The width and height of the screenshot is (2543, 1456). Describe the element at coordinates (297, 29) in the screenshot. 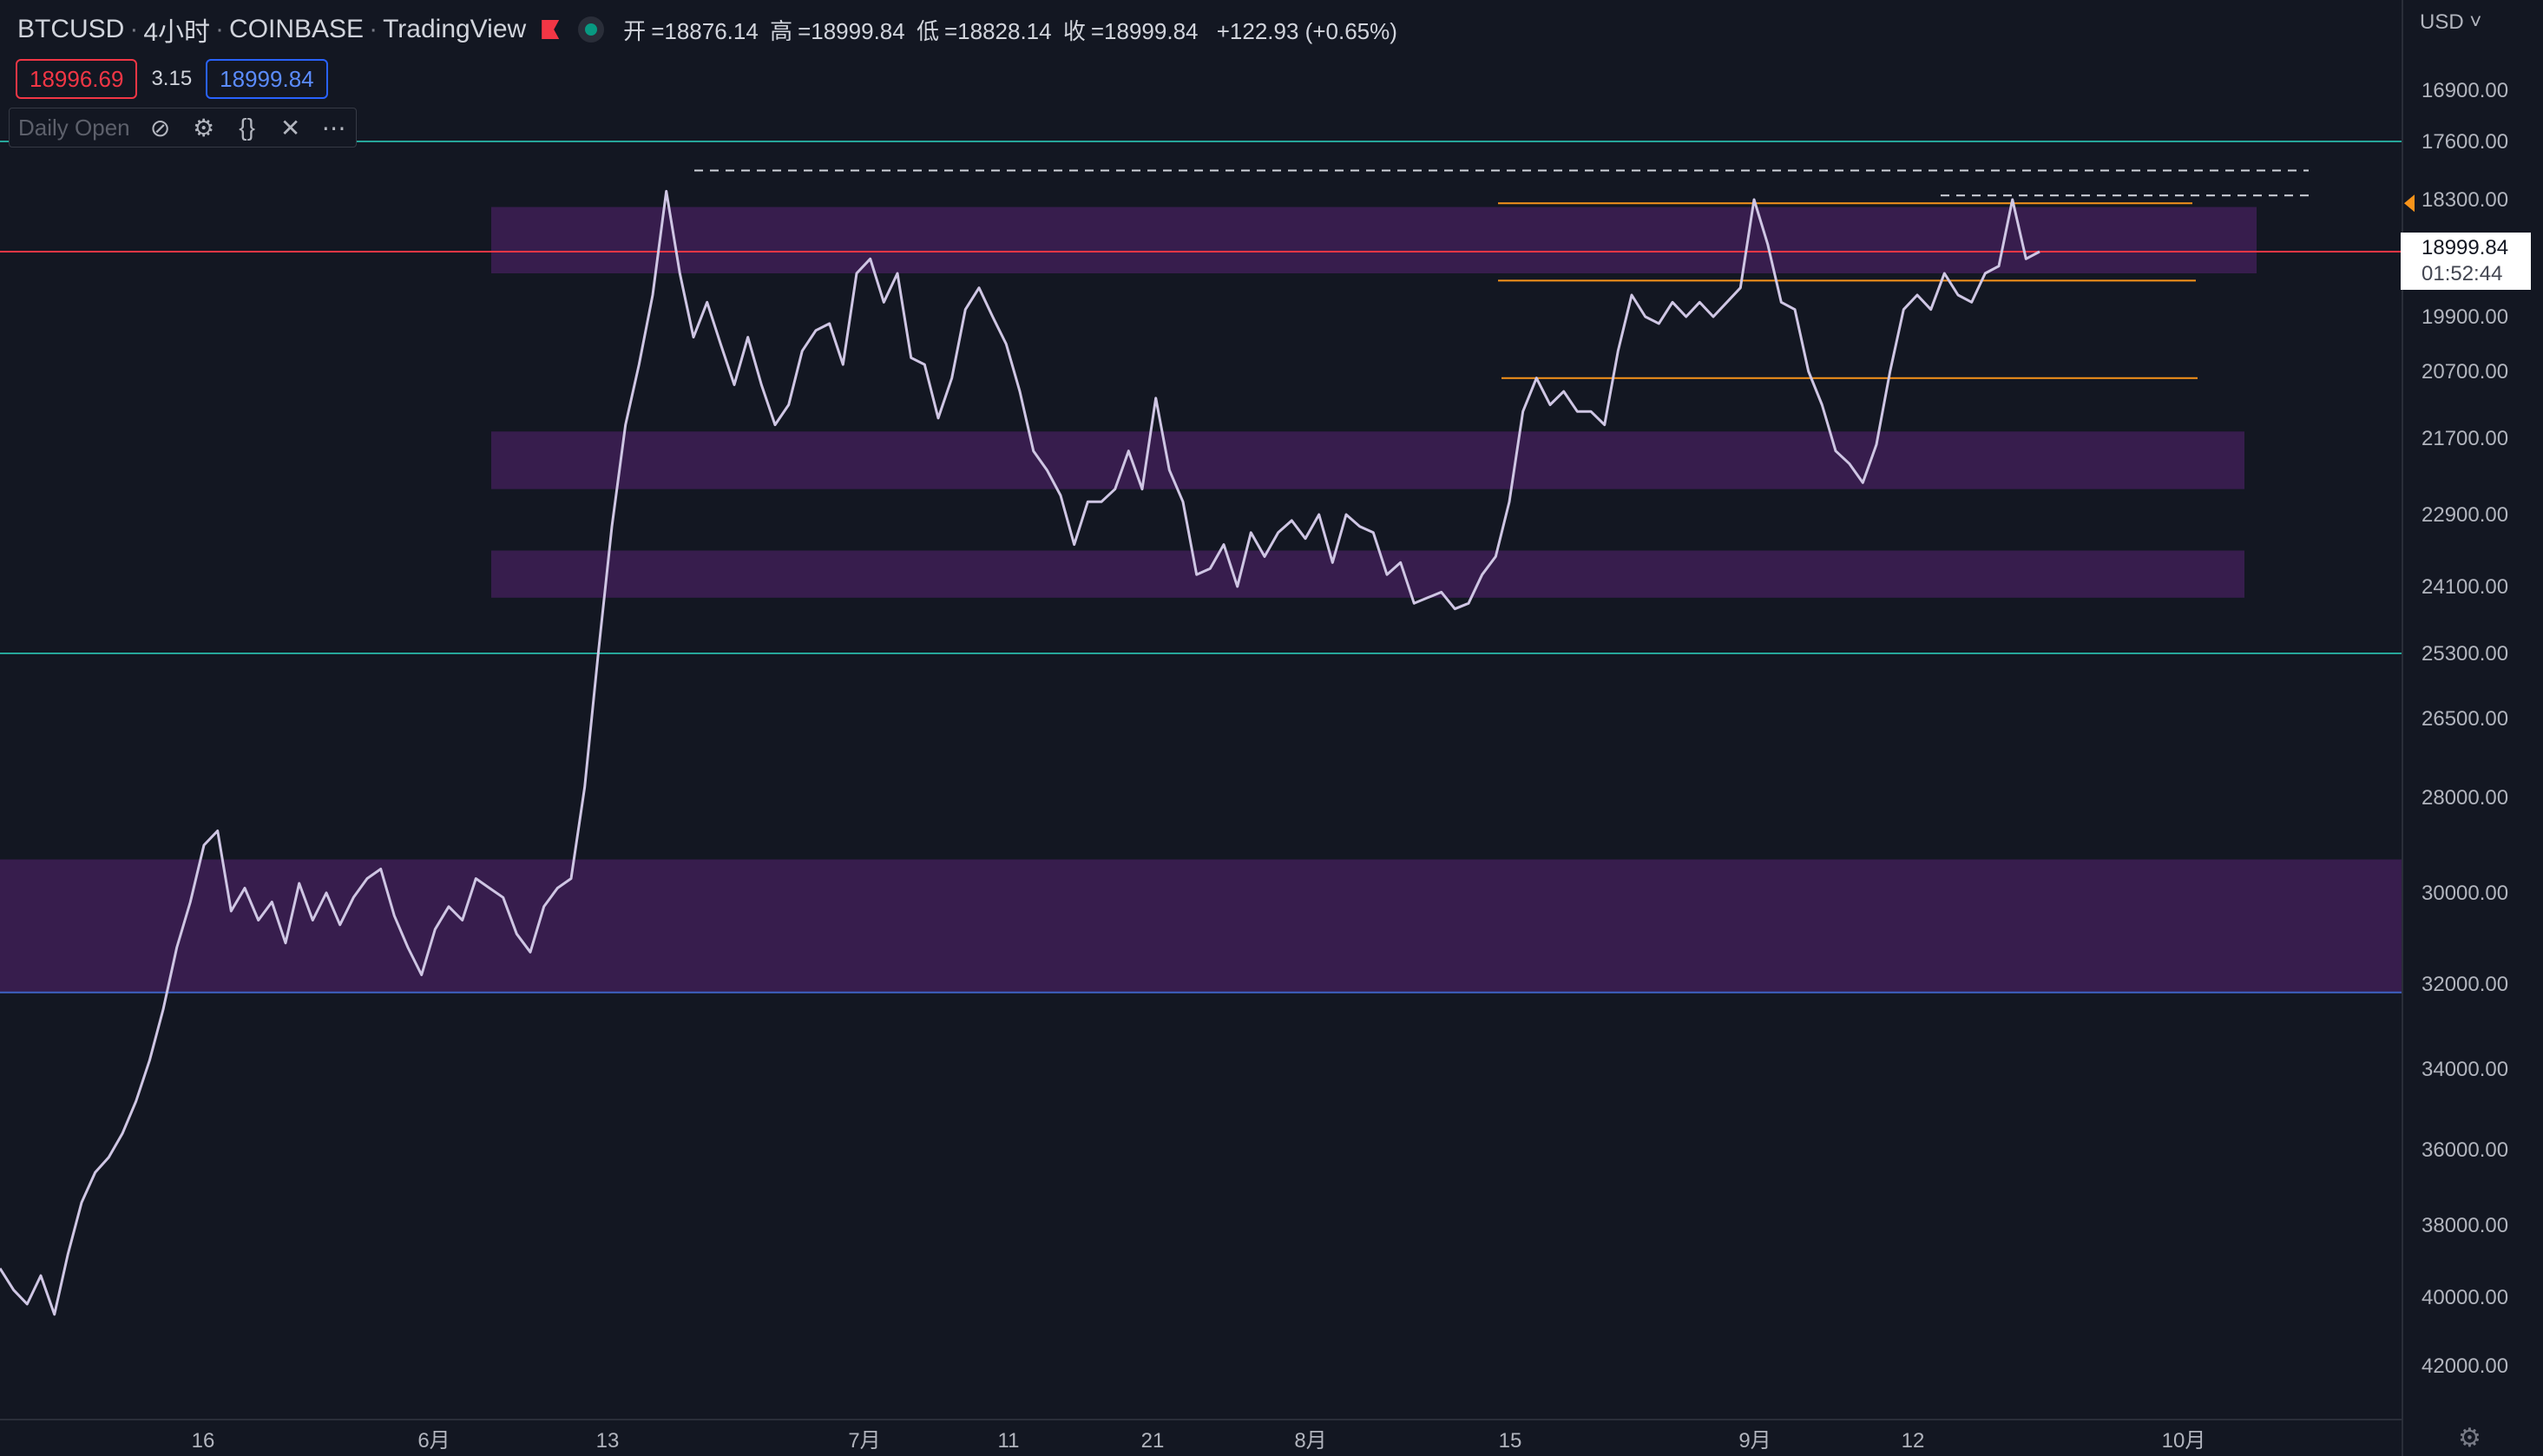

I see `exchange: COINBASE` at that location.